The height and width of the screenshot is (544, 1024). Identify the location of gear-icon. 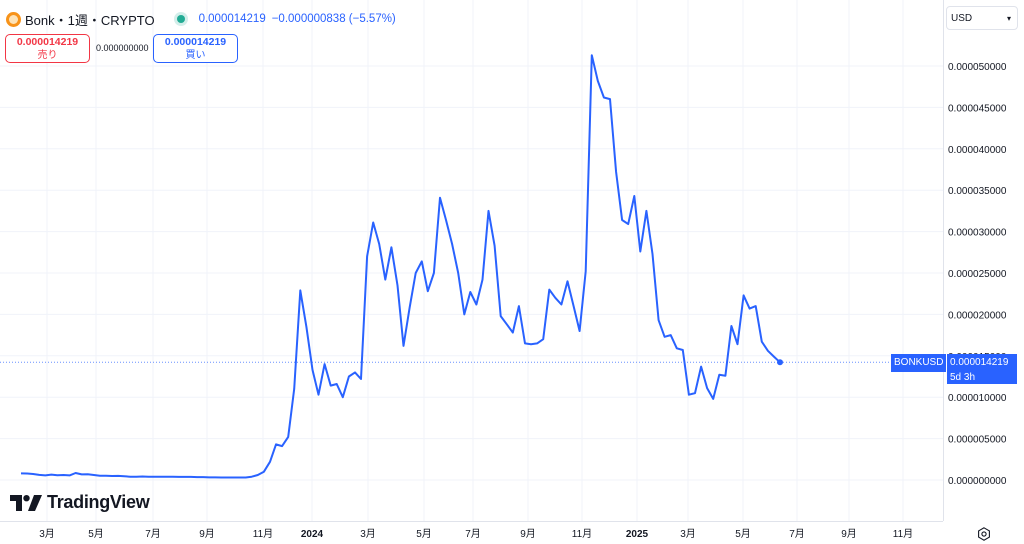
(984, 534).